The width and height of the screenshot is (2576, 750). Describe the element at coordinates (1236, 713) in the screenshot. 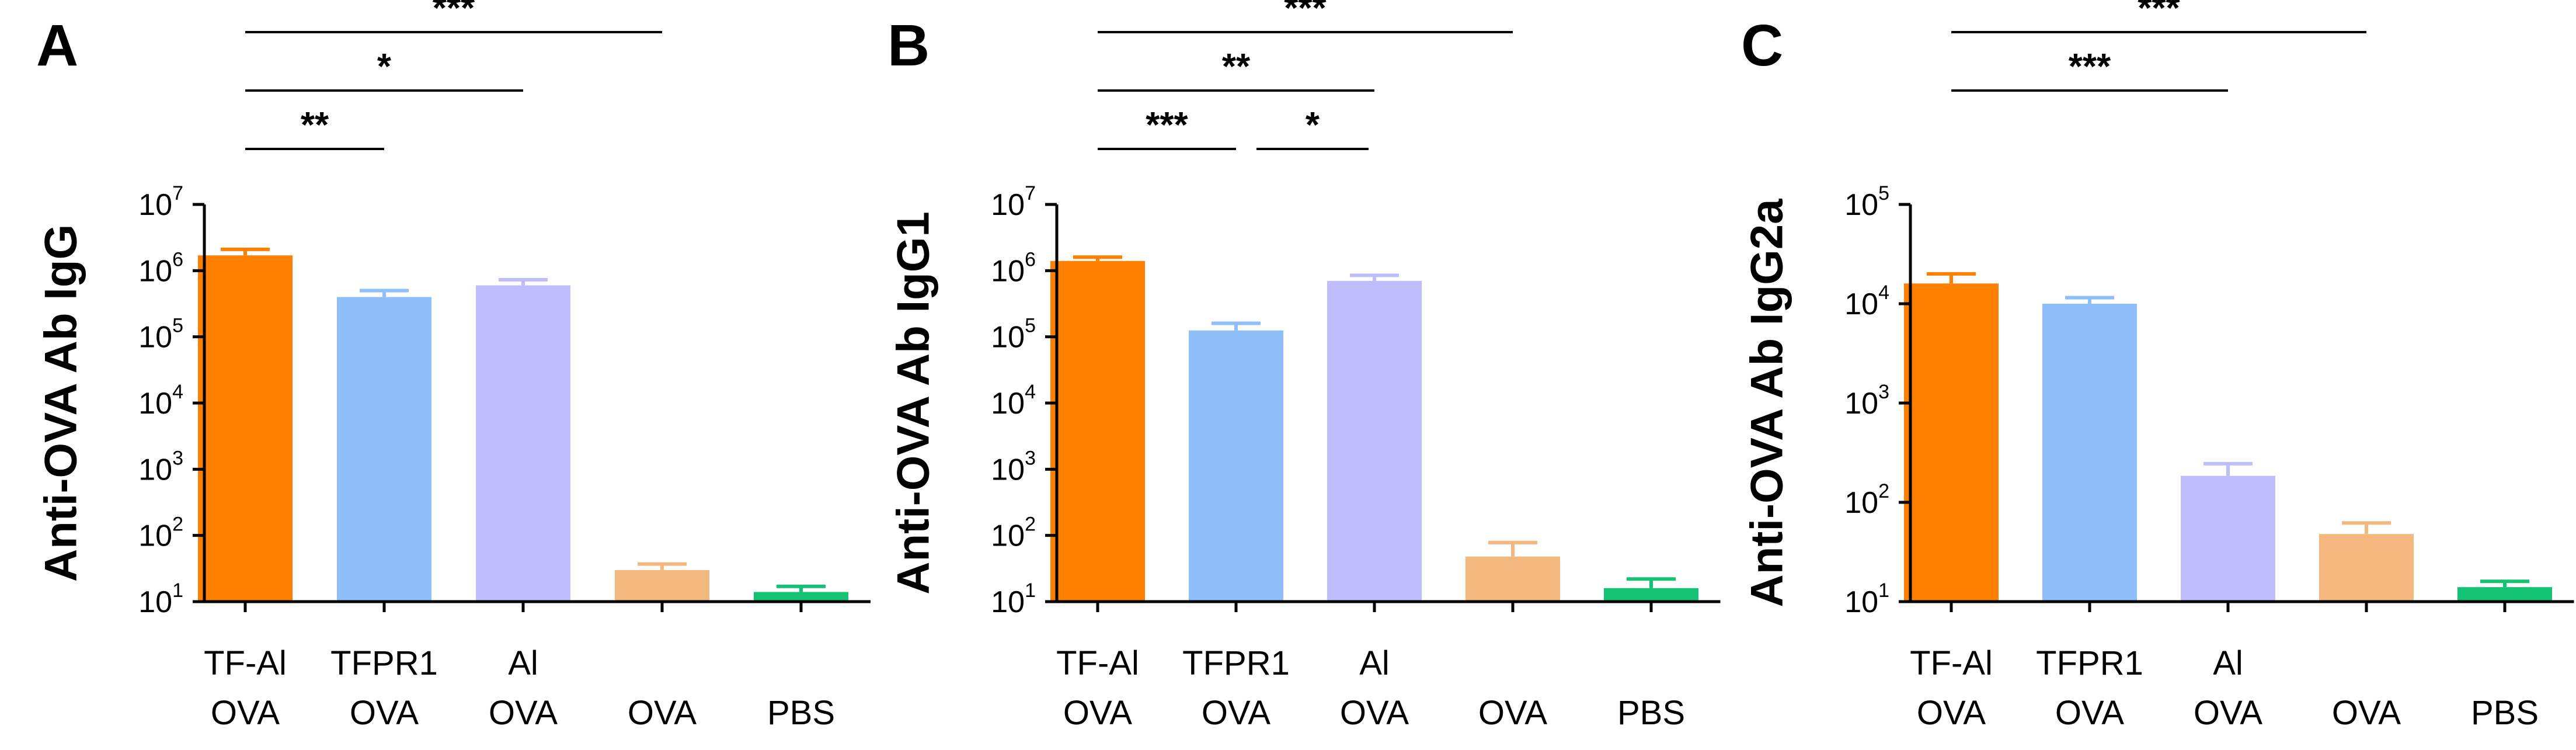

I see `x-tick-label-b-1-line2: OVA` at that location.